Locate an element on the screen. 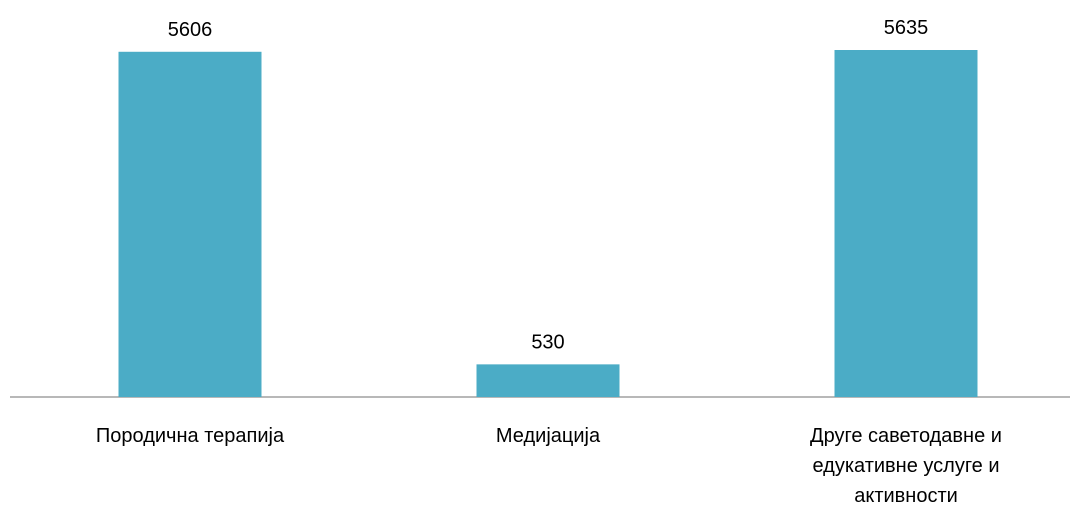 Image resolution: width=1070 pixels, height=506 pixels. category-label: Породична терапија is located at coordinates (190, 436).